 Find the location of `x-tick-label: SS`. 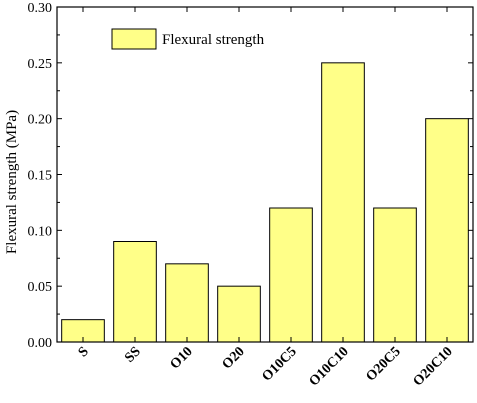

x-tick-label: SS is located at coordinates (133, 355).